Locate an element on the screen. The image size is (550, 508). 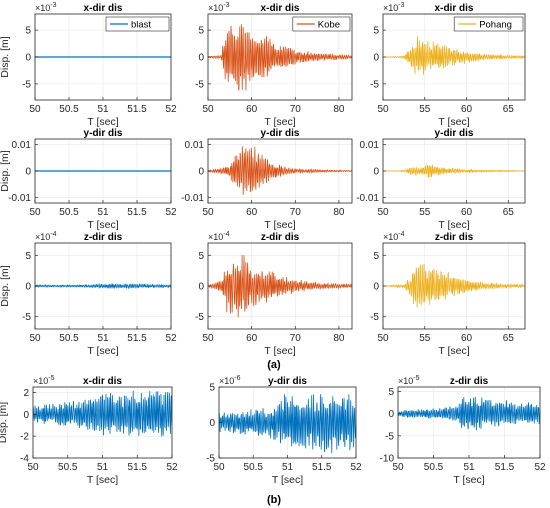
y-exponent-label: ×10⁻⁶ is located at coordinates (230, 380).